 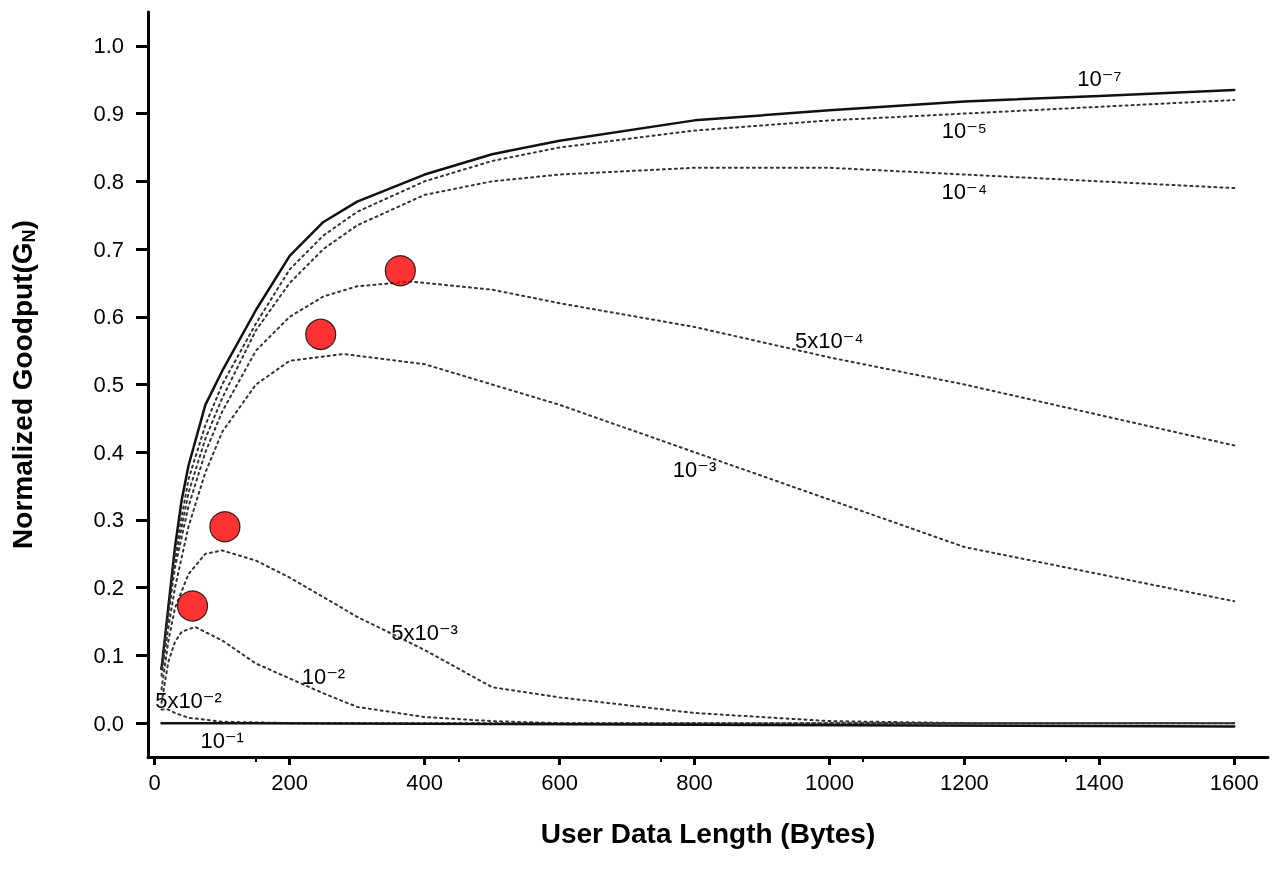 I want to click on y-tick-label: 0.0, so click(x=108, y=723).